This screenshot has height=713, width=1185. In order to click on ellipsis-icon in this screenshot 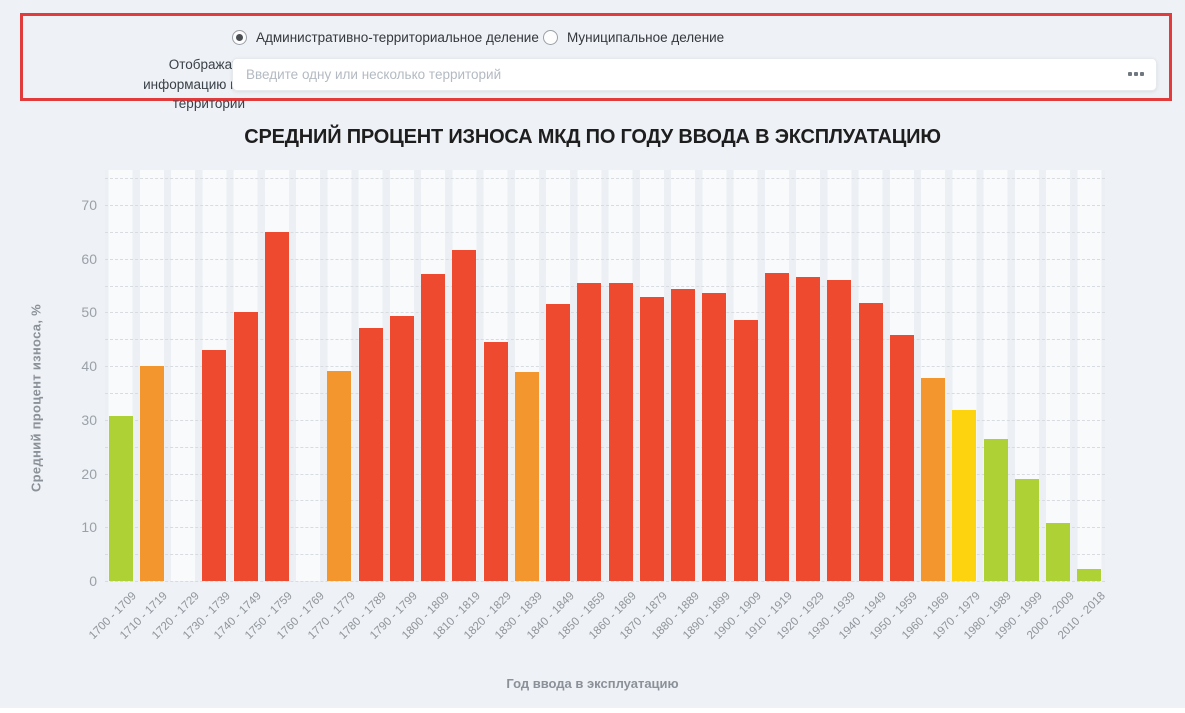, I will do `click(1136, 74)`.